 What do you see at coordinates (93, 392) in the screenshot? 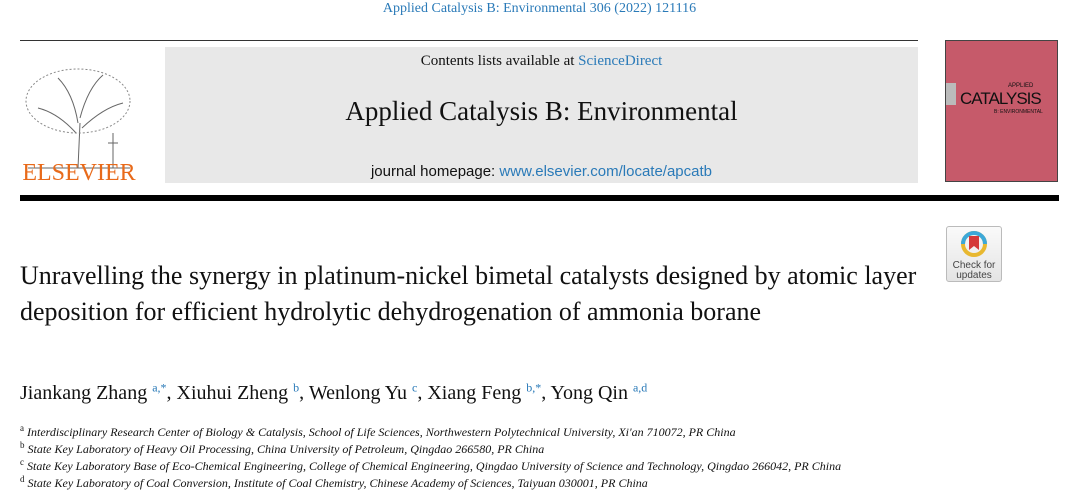
I see `author: Jiankang Zhang a,*` at bounding box center [93, 392].